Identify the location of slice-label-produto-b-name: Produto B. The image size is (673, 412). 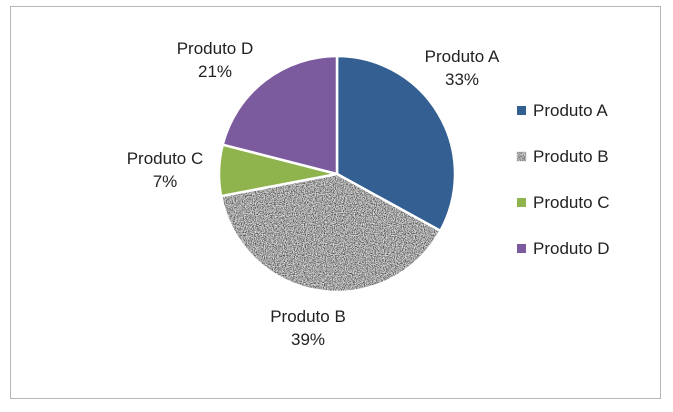
(308, 316).